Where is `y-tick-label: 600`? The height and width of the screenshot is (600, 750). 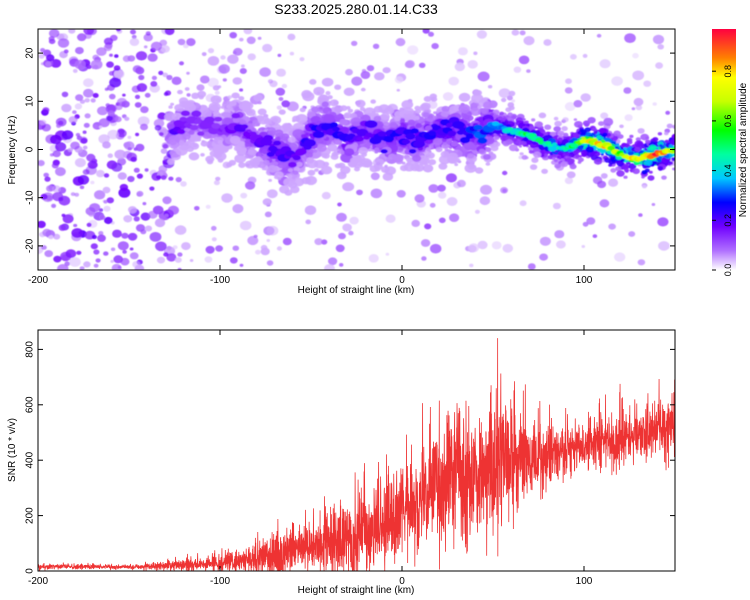
y-tick-label: 600 is located at coordinates (30, 404).